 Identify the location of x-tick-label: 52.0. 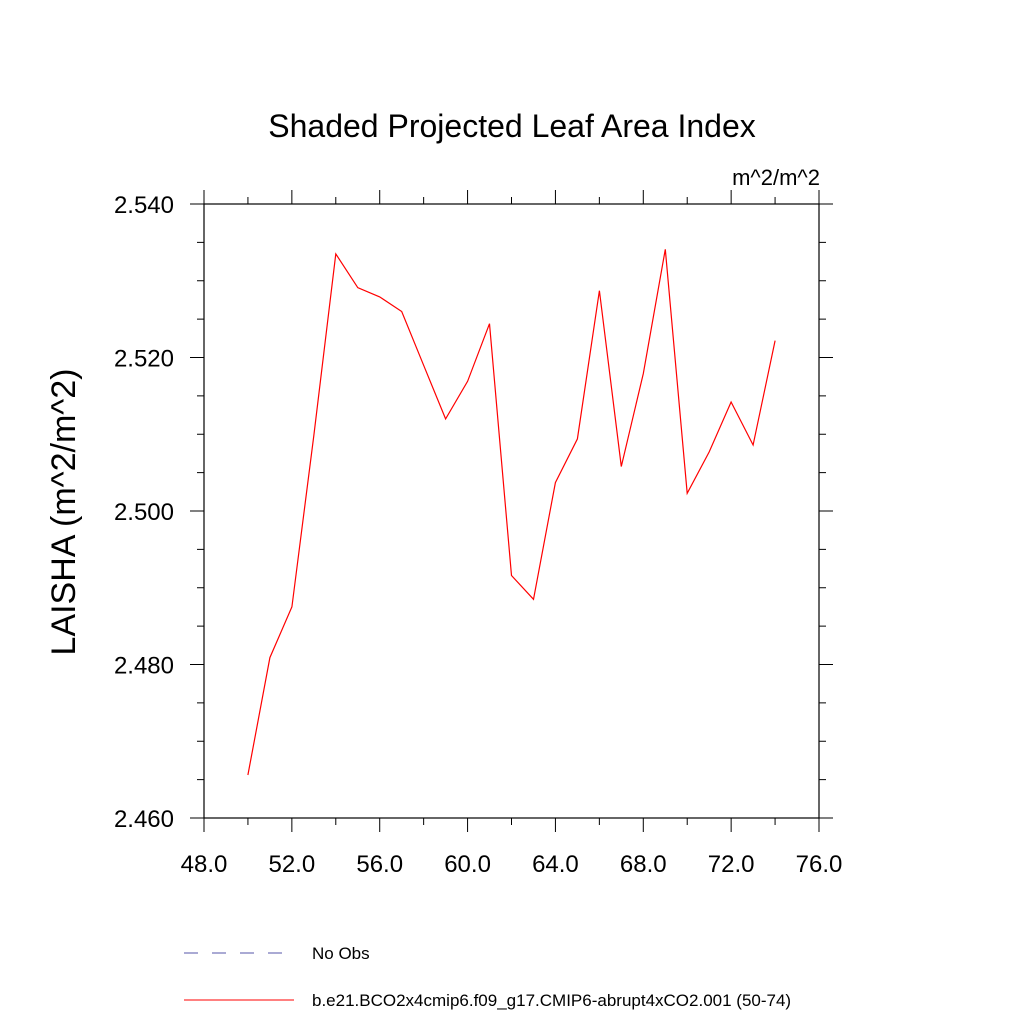
(291, 864).